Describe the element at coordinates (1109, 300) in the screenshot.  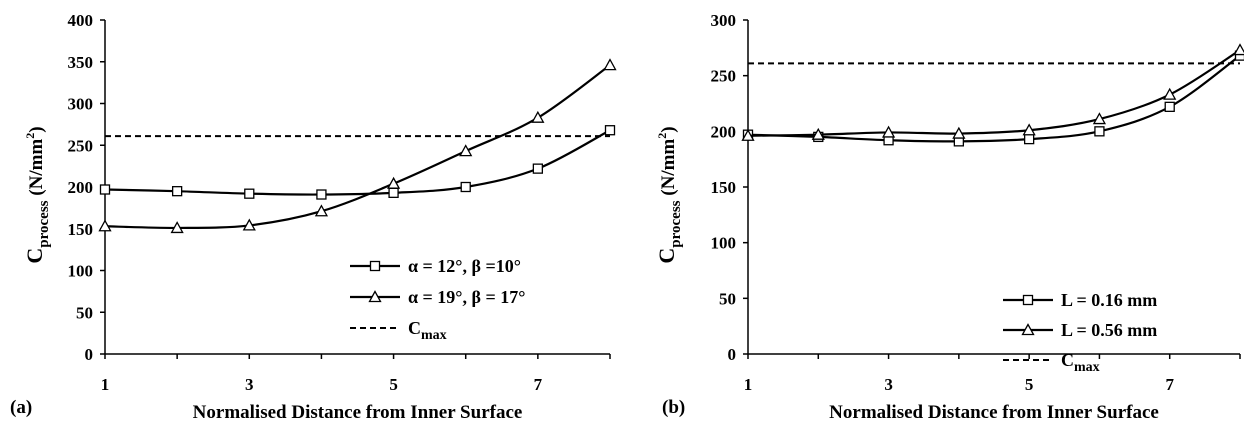
I see `legend-label: L = 0.16 mm` at that location.